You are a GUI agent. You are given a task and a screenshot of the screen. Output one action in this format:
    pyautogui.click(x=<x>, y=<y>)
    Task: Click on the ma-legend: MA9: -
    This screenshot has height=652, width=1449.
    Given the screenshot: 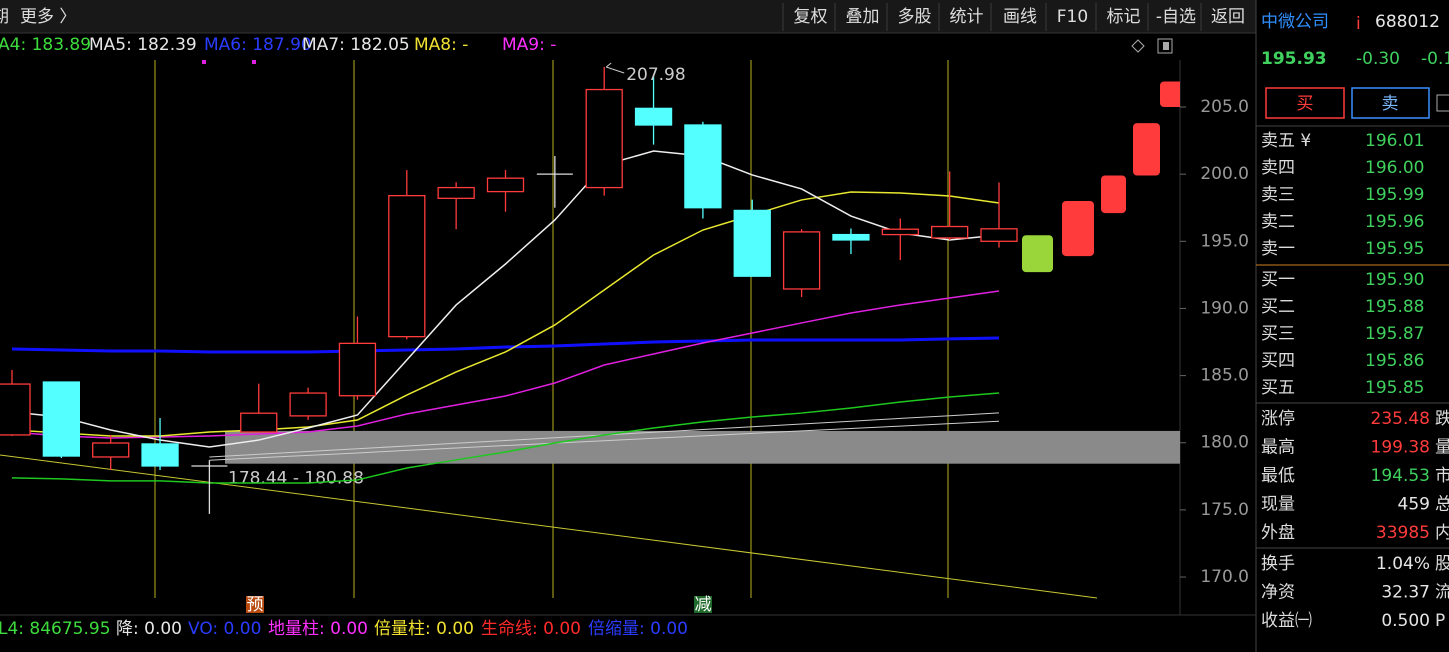 What is the action you would take?
    pyautogui.click(x=529, y=45)
    